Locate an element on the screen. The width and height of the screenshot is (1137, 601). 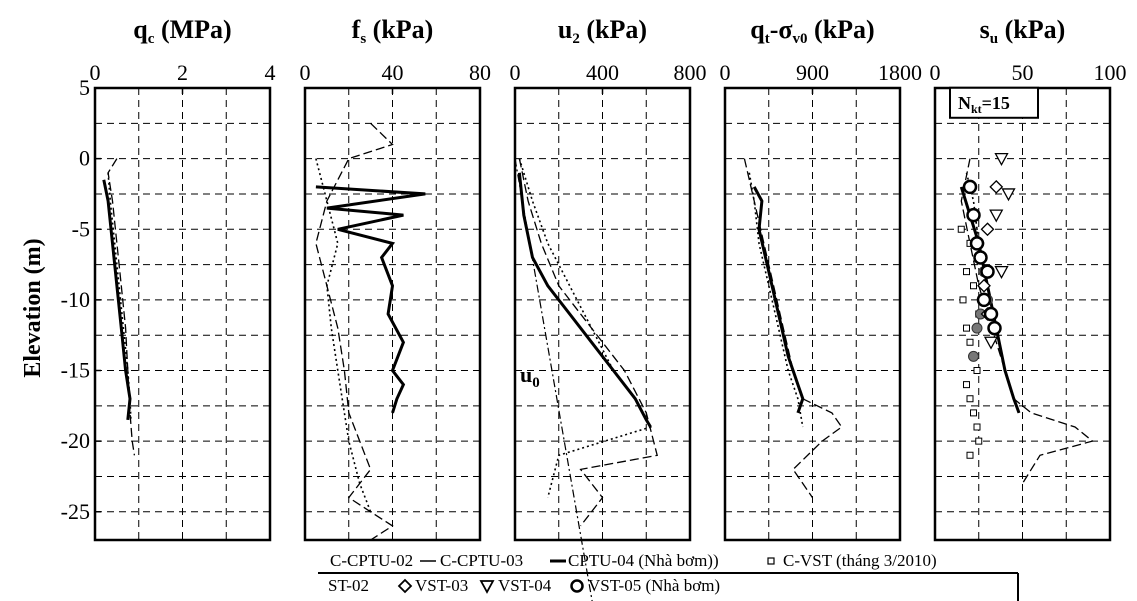
x-tick-label: 2 is located at coordinates (182, 72).